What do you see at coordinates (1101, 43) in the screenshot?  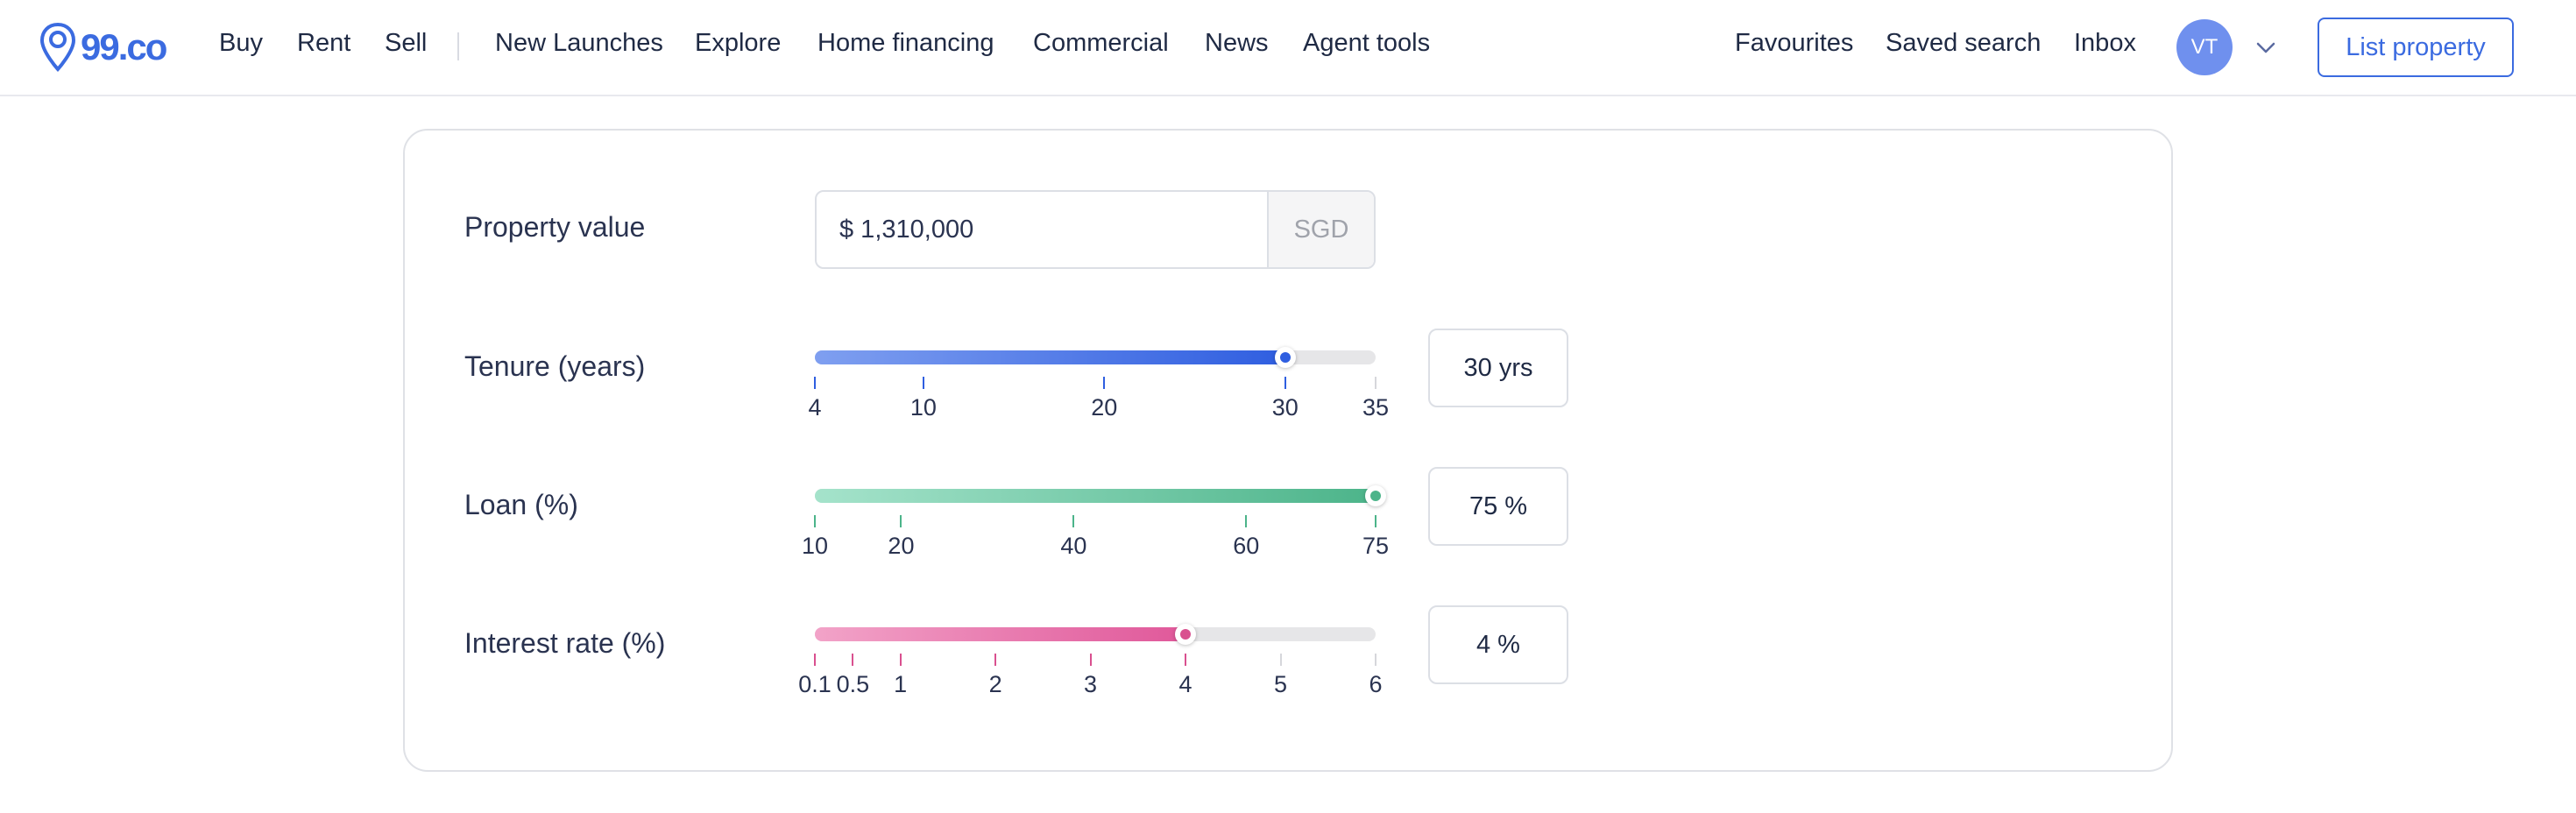 I see `nav-commercial: Commercial` at bounding box center [1101, 43].